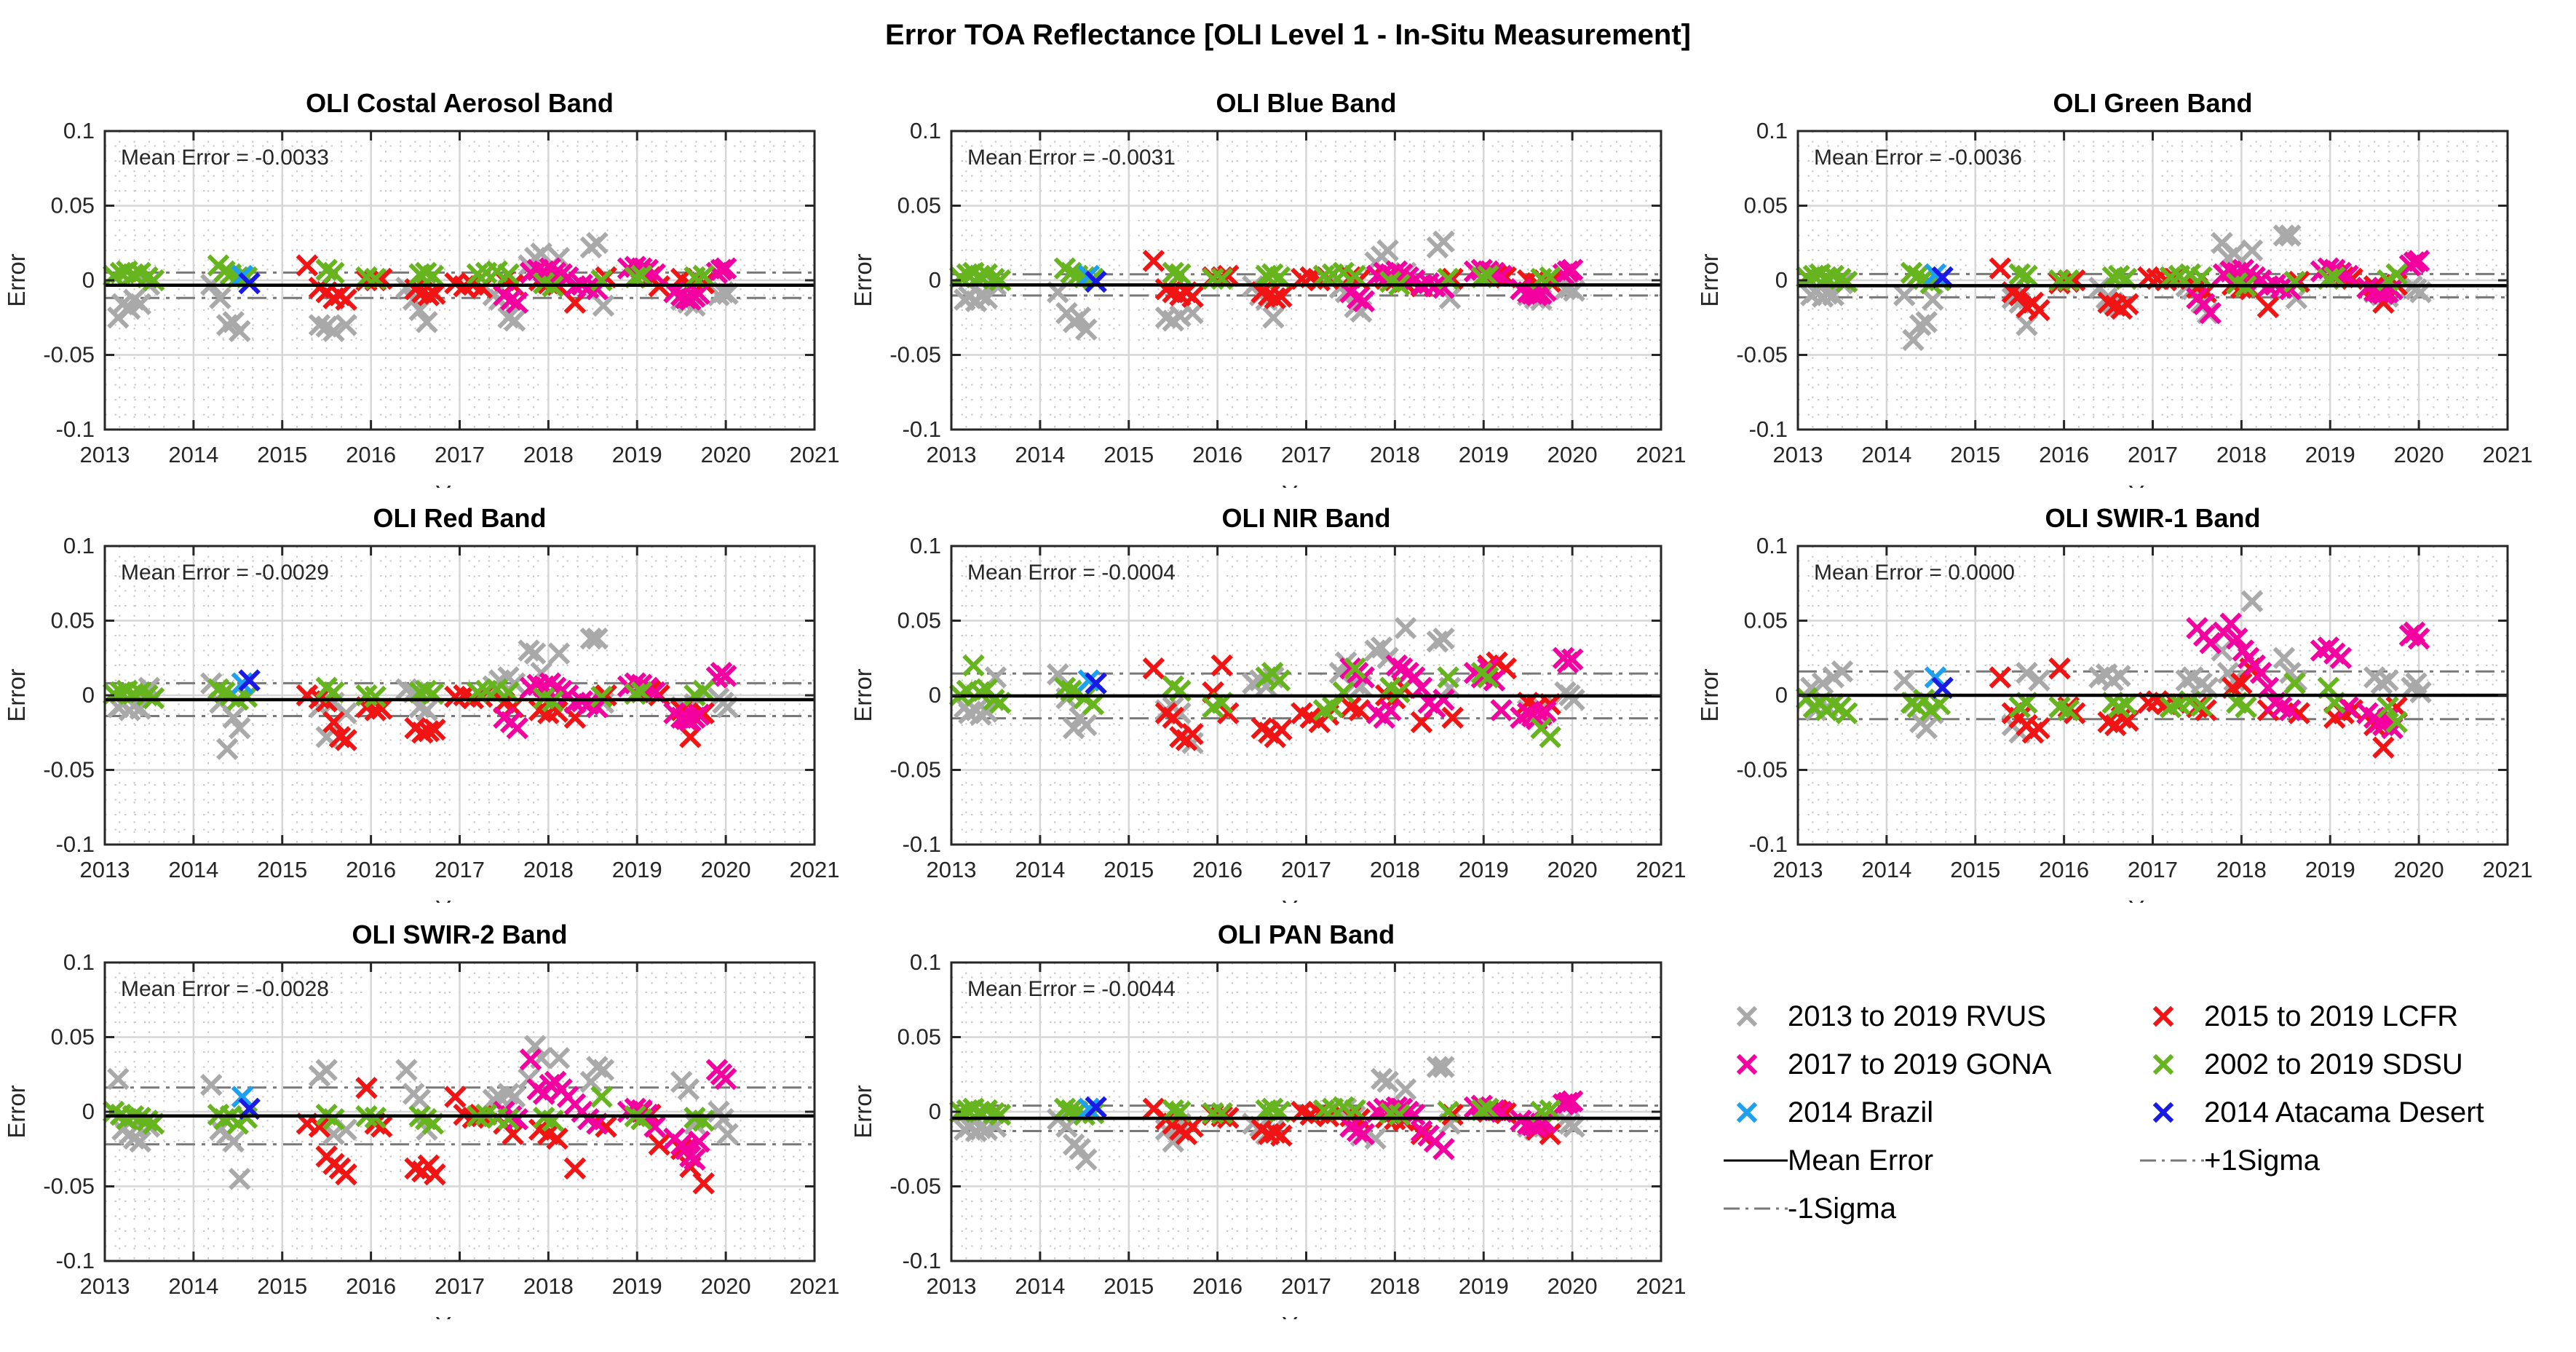 Image resolution: width=2576 pixels, height=1352 pixels. What do you see at coordinates (1861, 1112) in the screenshot?
I see `legend-label-brazil: 2014 Brazil` at bounding box center [1861, 1112].